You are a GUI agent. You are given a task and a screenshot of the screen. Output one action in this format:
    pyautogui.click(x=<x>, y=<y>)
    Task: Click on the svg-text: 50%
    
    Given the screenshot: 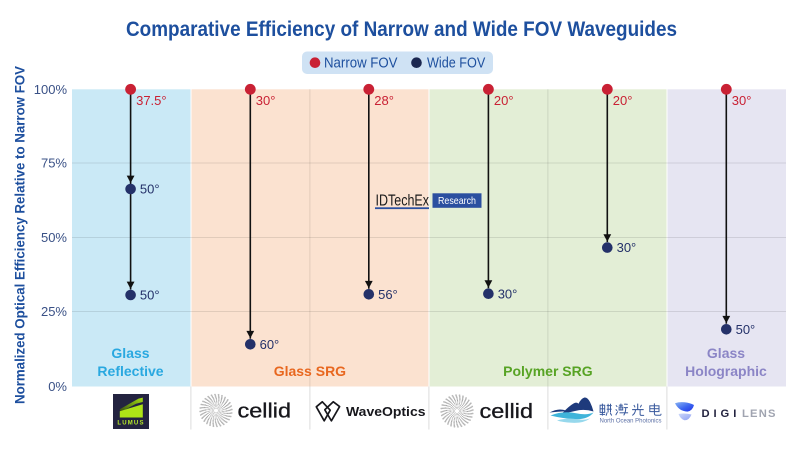 What is the action you would take?
    pyautogui.click(x=54, y=237)
    